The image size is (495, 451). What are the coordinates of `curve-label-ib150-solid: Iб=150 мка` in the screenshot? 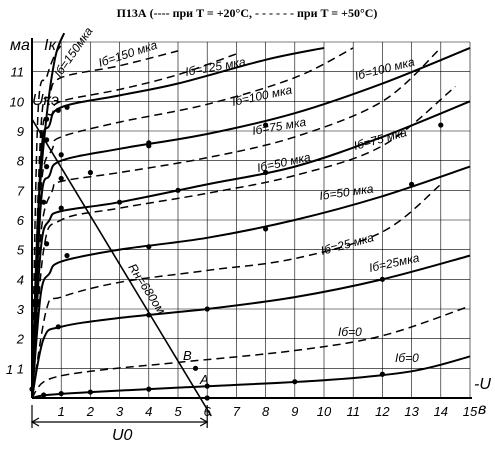 It's located at (128, 54).